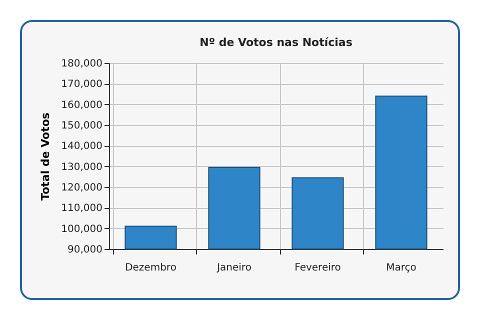 This screenshot has width=480, height=320. What do you see at coordinates (81, 146) in the screenshot?
I see `y-tick-label: 140,000` at bounding box center [81, 146].